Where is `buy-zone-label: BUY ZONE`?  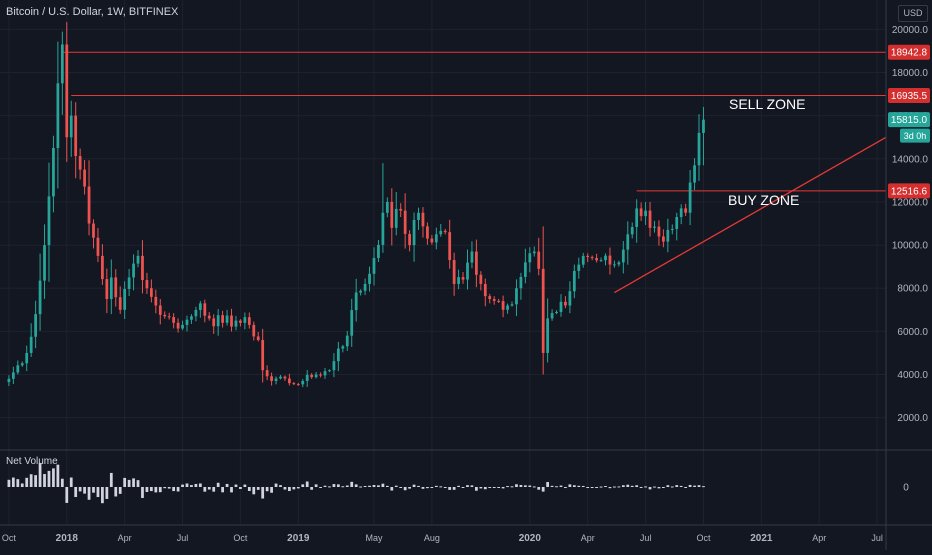 buy-zone-label: BUY ZONE is located at coordinates (764, 200).